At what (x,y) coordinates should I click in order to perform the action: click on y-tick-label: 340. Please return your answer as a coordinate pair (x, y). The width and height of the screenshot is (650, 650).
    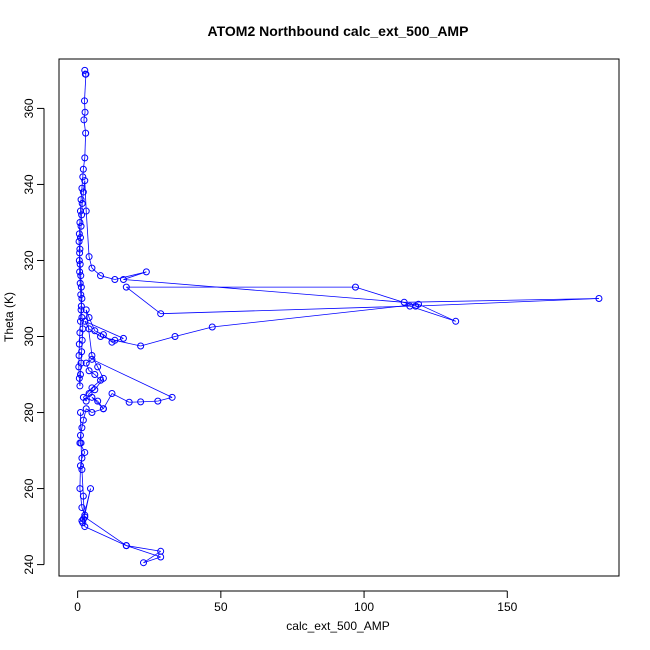
    Looking at the image, I should click on (29, 184).